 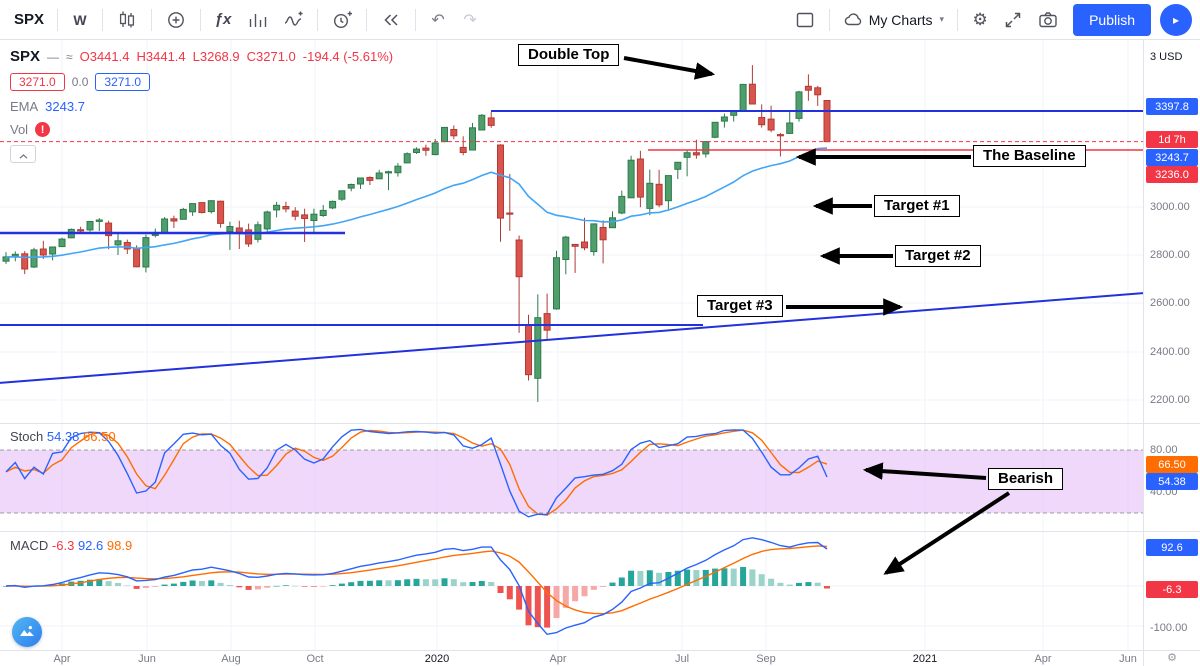 I want to click on compare-button, so click(x=176, y=20).